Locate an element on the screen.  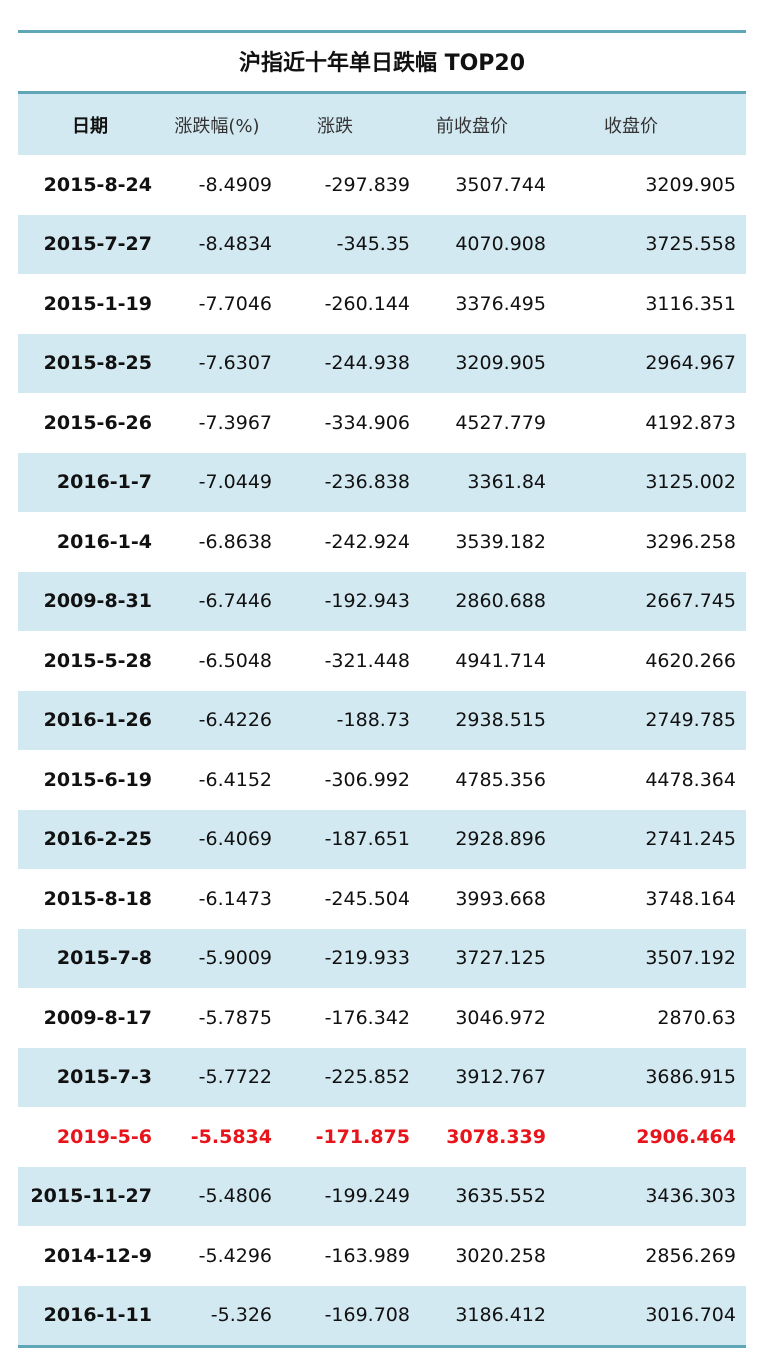
cell-date: 2015-1-19 is located at coordinates (97, 303).